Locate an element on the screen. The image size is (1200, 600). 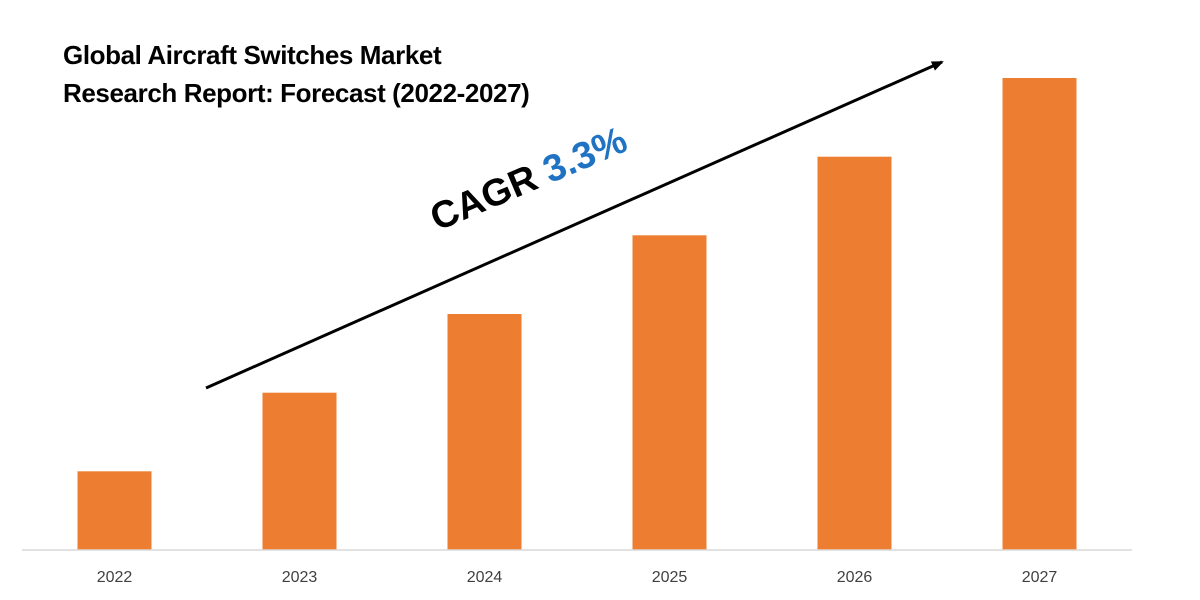
x-tick-label-2026: 2026 is located at coordinates (855, 577).